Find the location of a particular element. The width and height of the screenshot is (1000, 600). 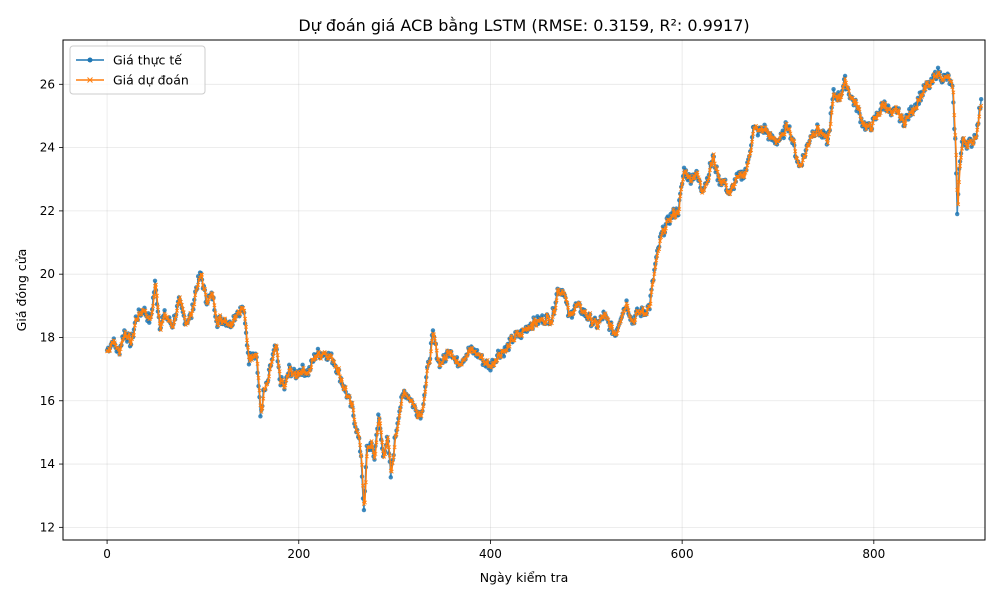

legend-swatch-marker is located at coordinates (90, 80).